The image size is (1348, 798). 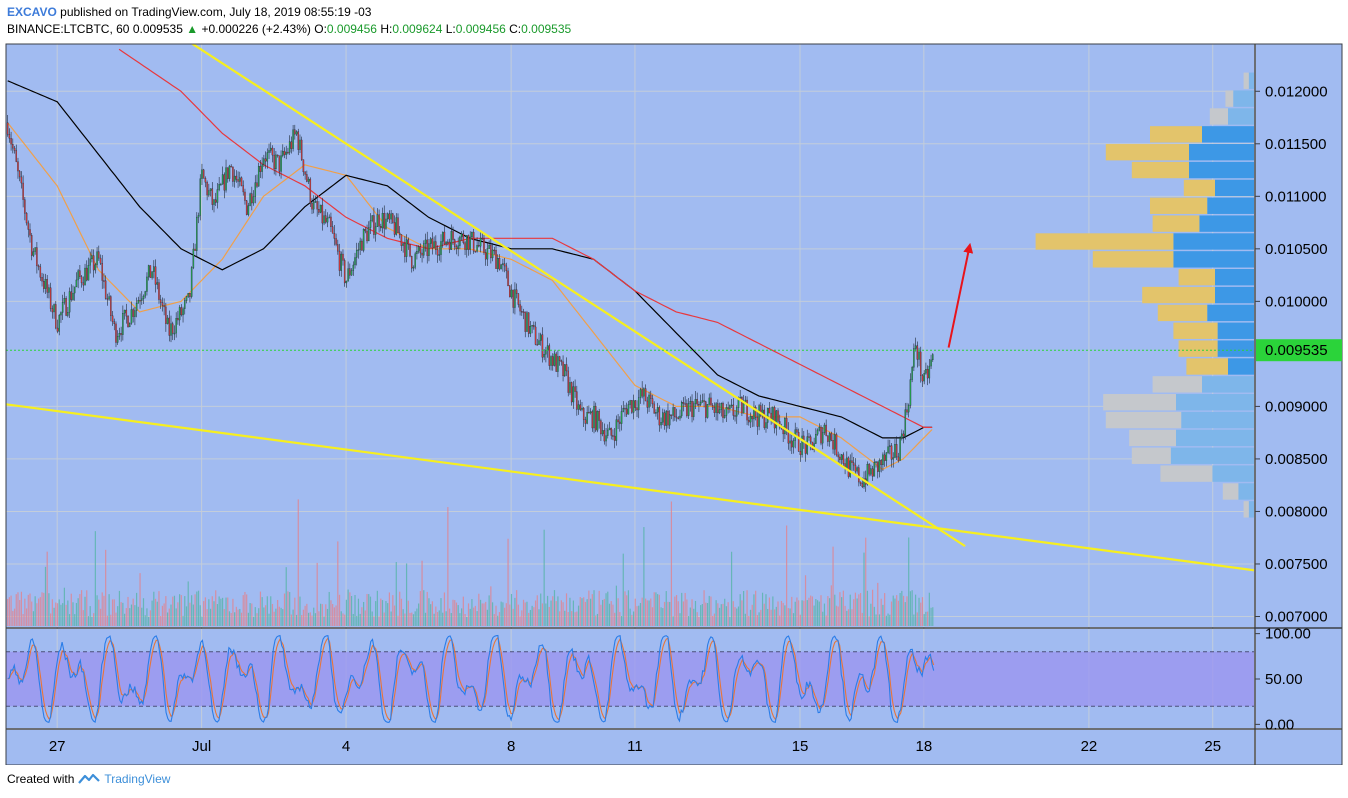 What do you see at coordinates (471, 678) in the screenshot?
I see `stochastic-lines` at bounding box center [471, 678].